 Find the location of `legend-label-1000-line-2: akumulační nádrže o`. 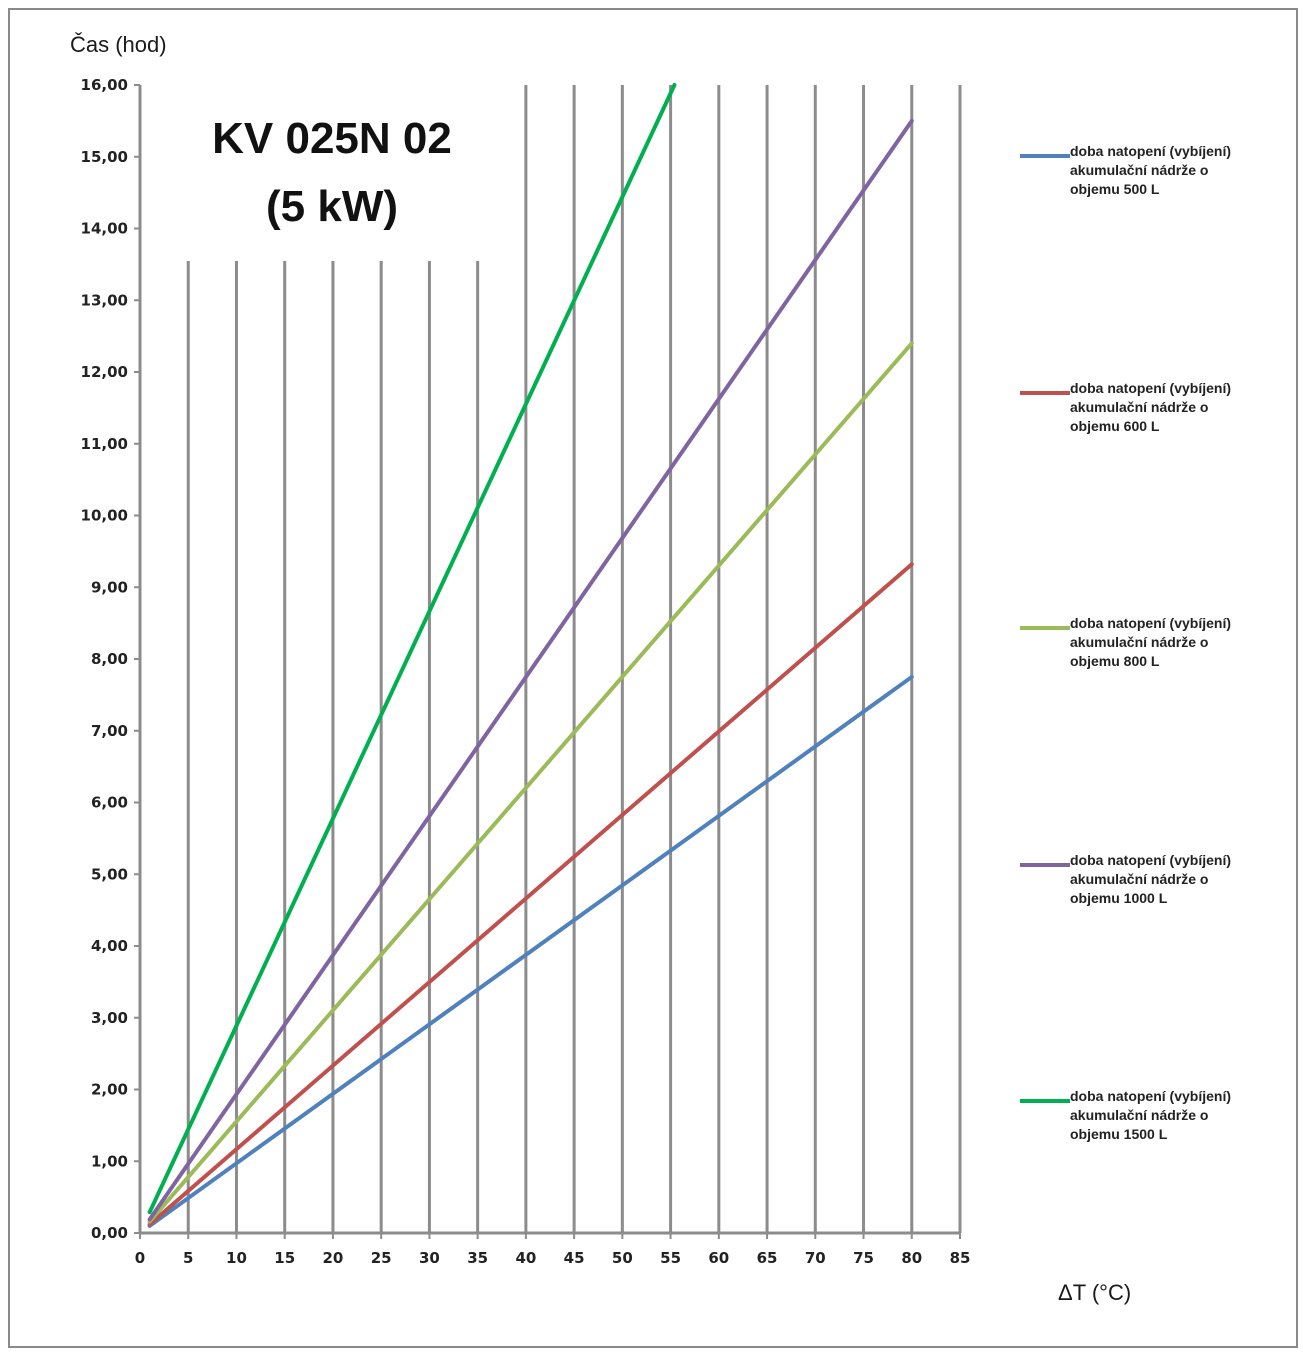

legend-label-1000-line-2: akumulační nádrže o is located at coordinates (1139, 879).